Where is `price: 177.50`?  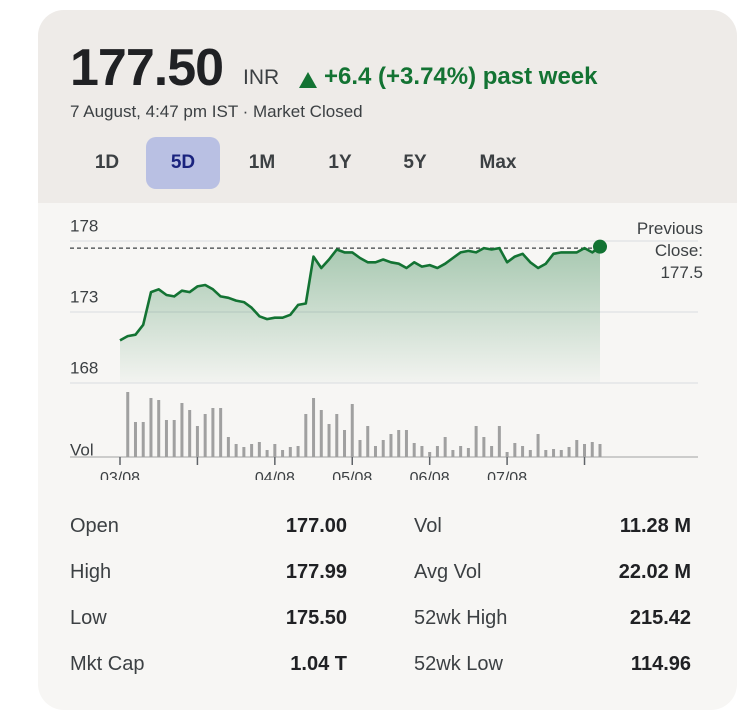
price: 177.50 is located at coordinates (147, 68).